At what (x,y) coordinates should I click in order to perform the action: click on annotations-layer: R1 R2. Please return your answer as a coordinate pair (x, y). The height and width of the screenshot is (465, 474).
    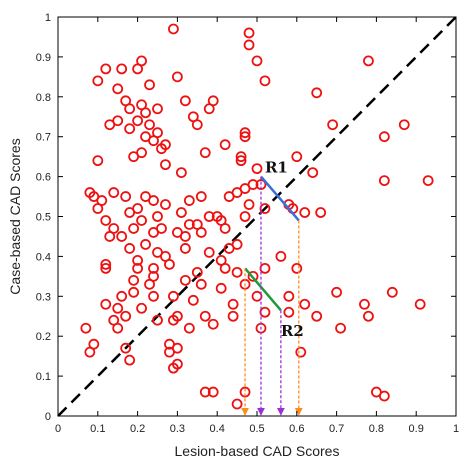
    Looking at the image, I should click on (284, 250).